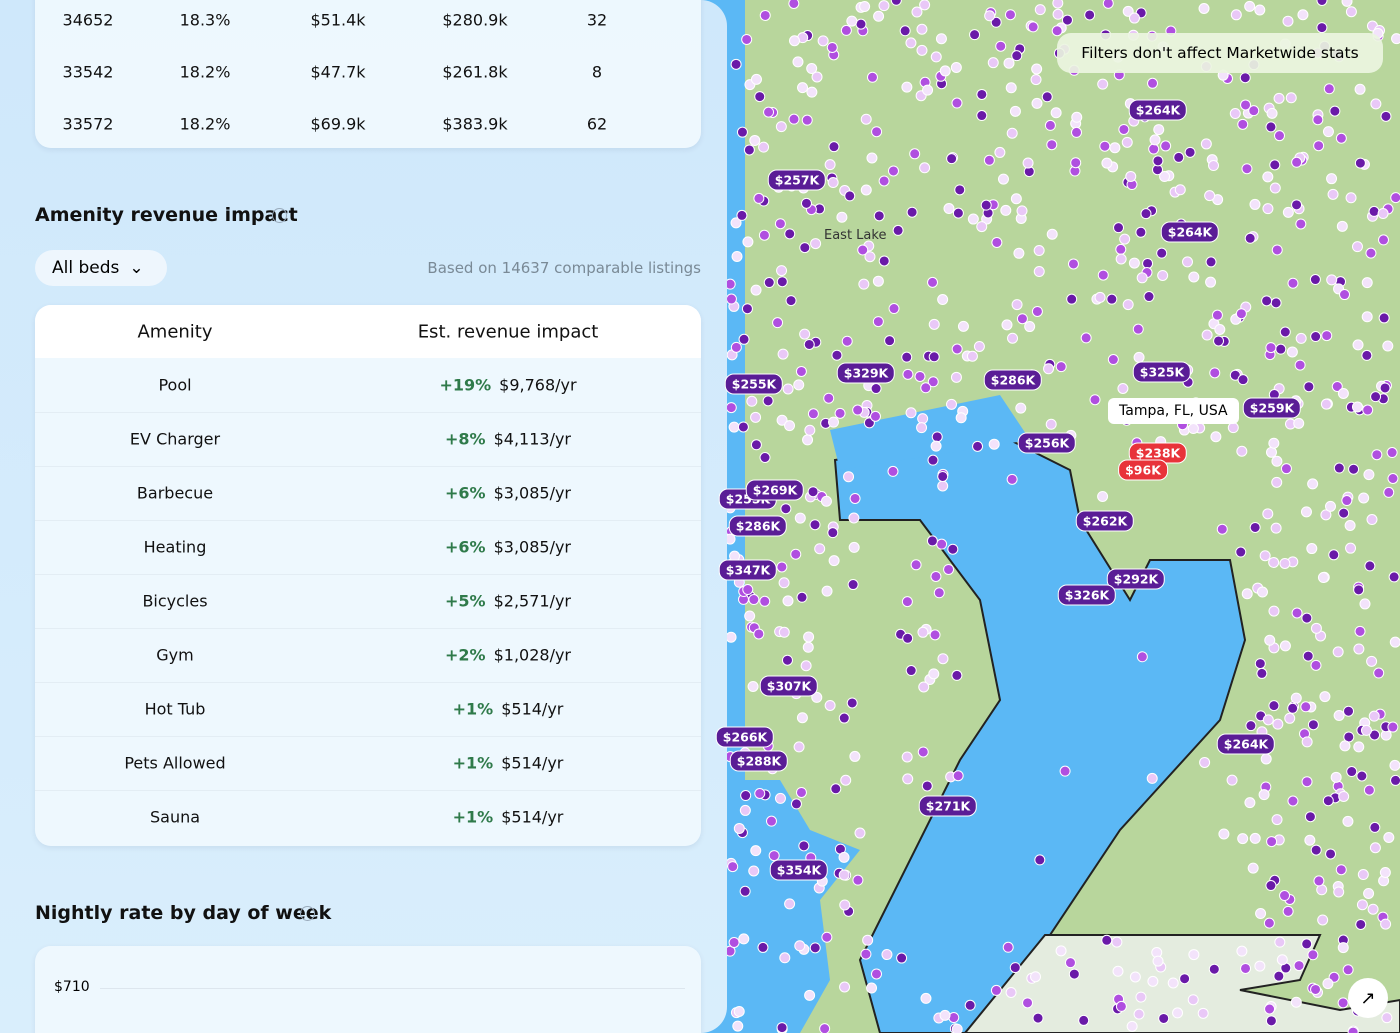  What do you see at coordinates (1368, 998) in the screenshot?
I see `expand-button: ↗` at bounding box center [1368, 998].